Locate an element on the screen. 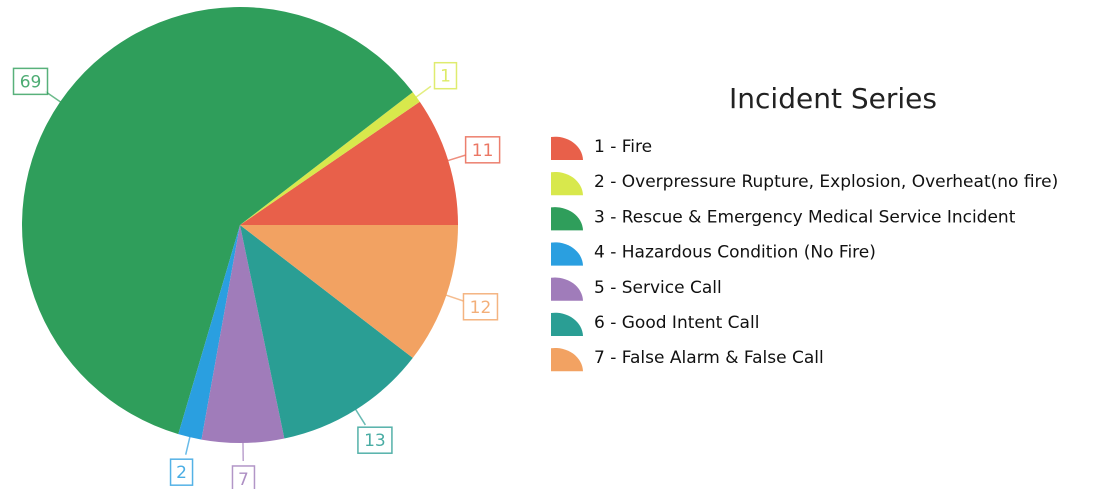 The height and width of the screenshot is (489, 1093). legend-title: Incident Series is located at coordinates (833, 98).